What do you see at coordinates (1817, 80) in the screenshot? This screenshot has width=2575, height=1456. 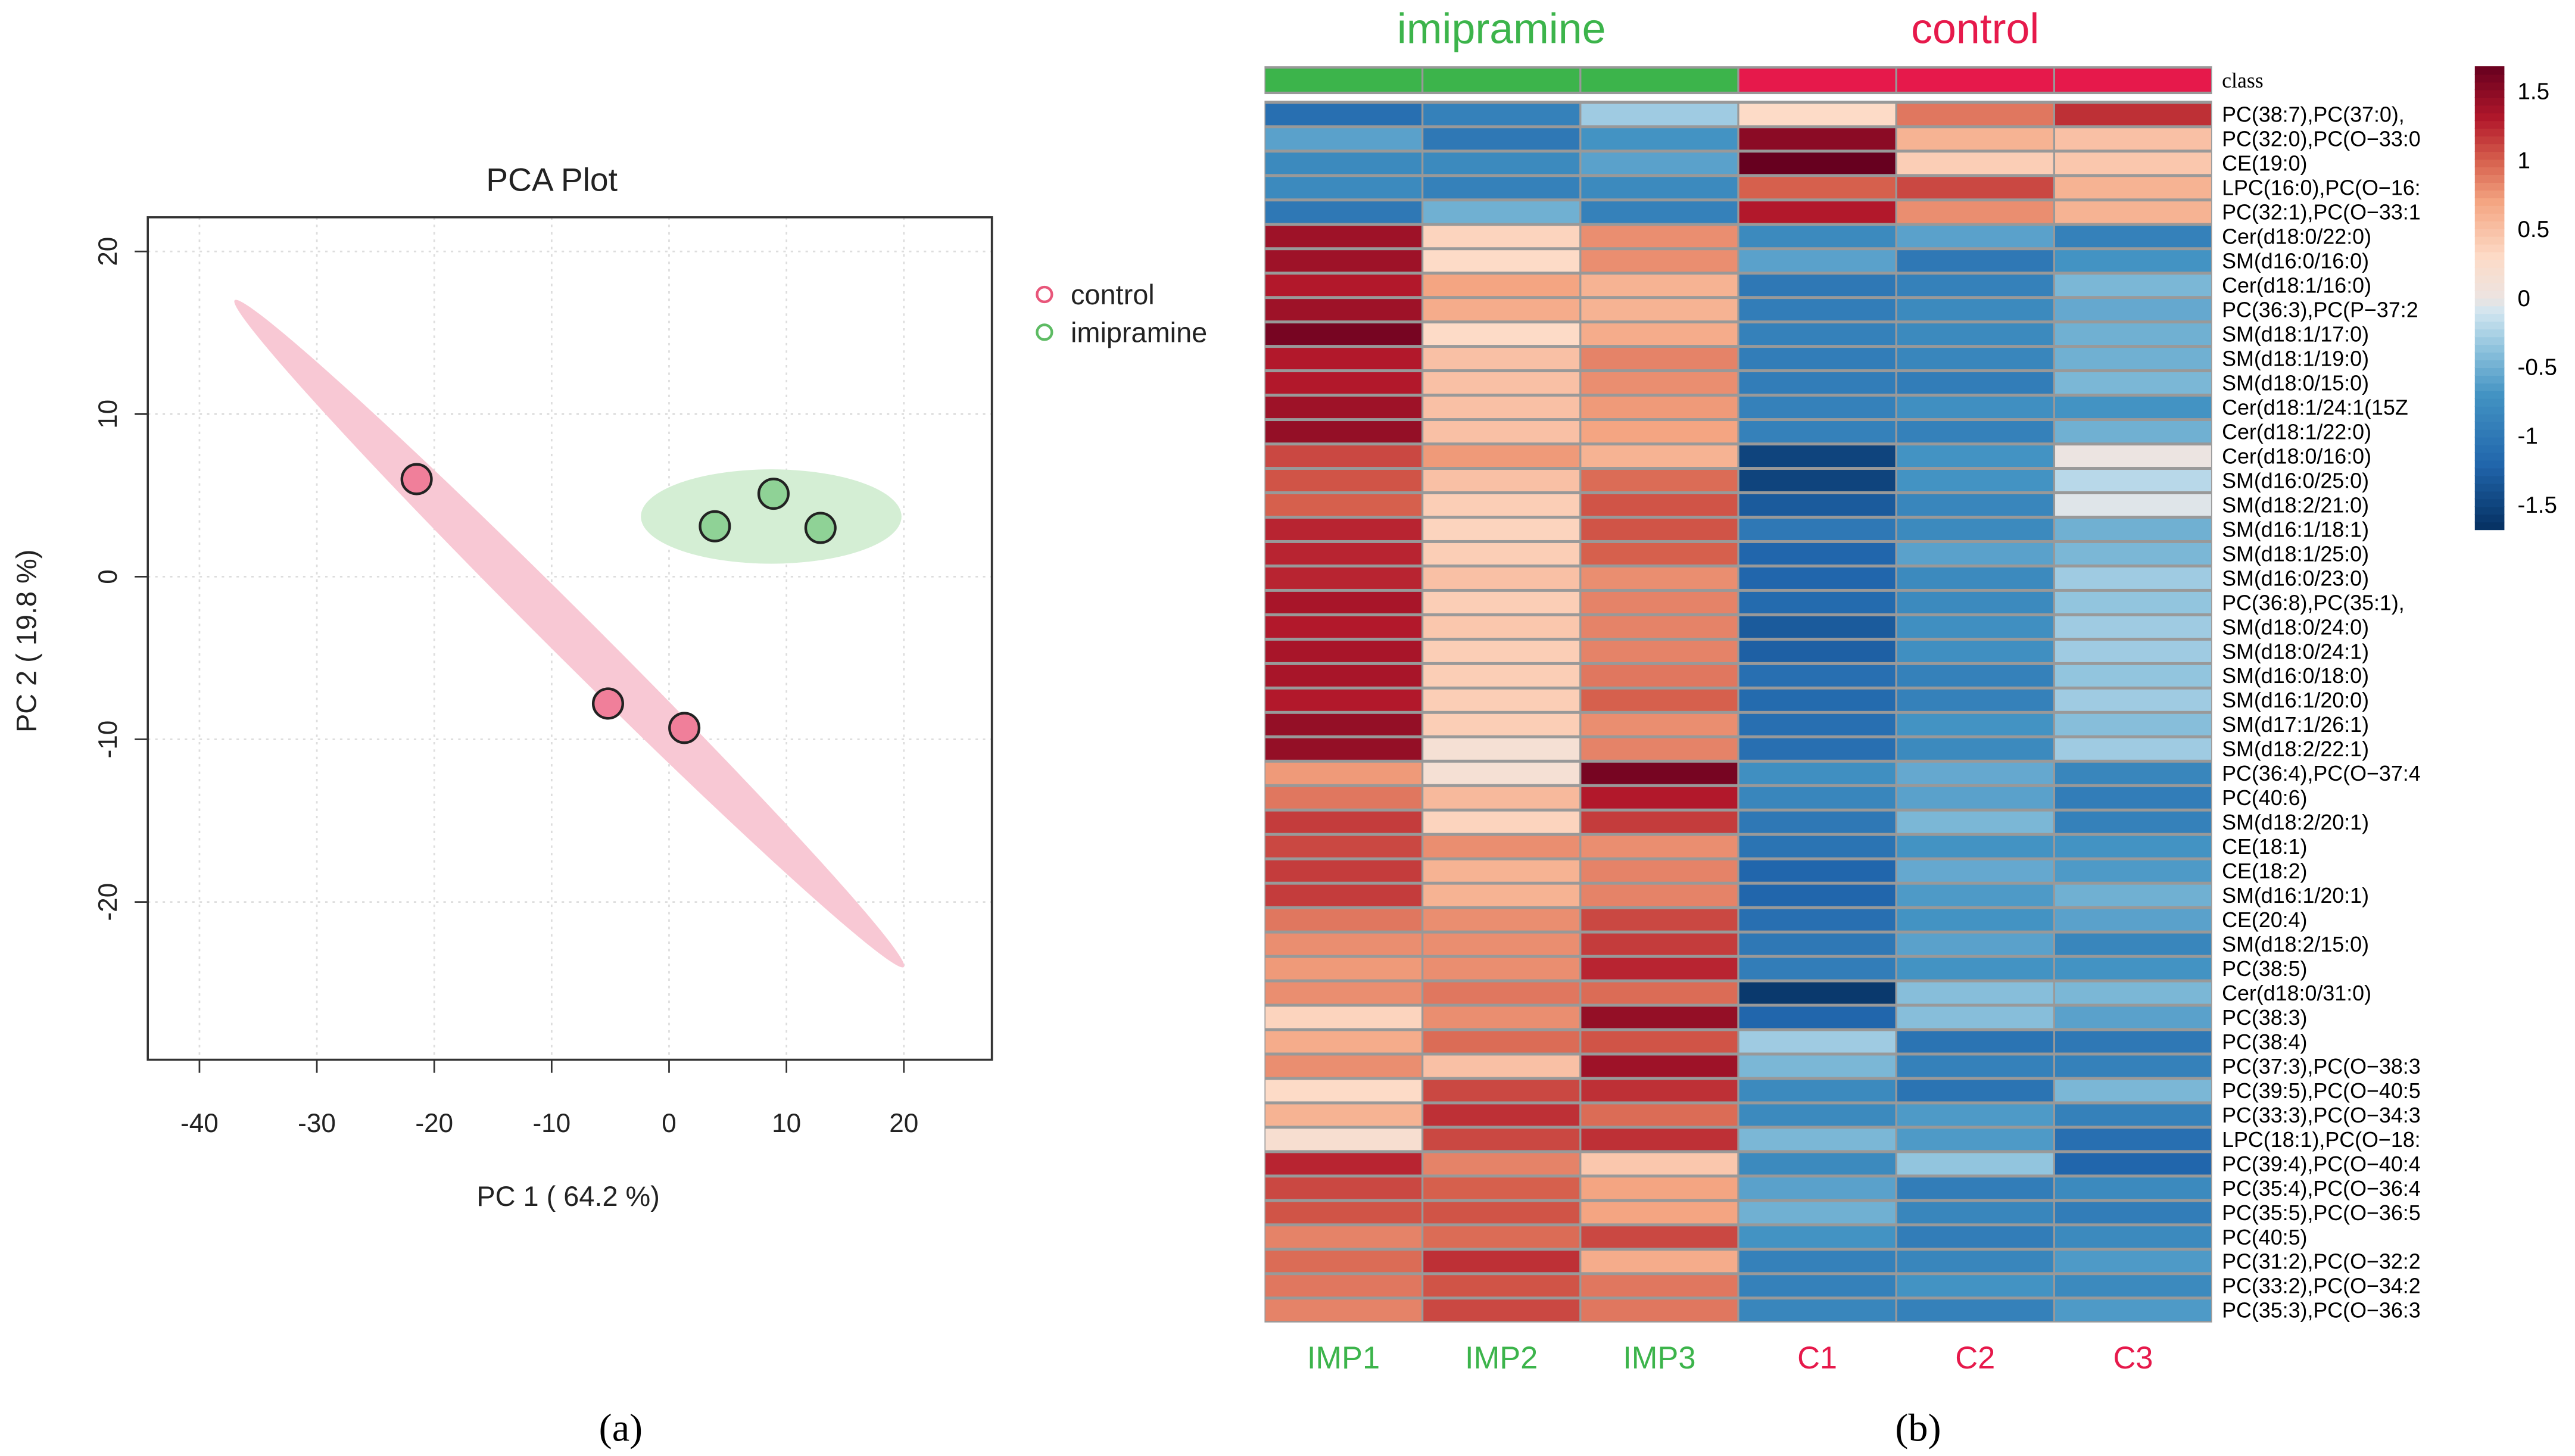 I see `class-bar-cell` at bounding box center [1817, 80].